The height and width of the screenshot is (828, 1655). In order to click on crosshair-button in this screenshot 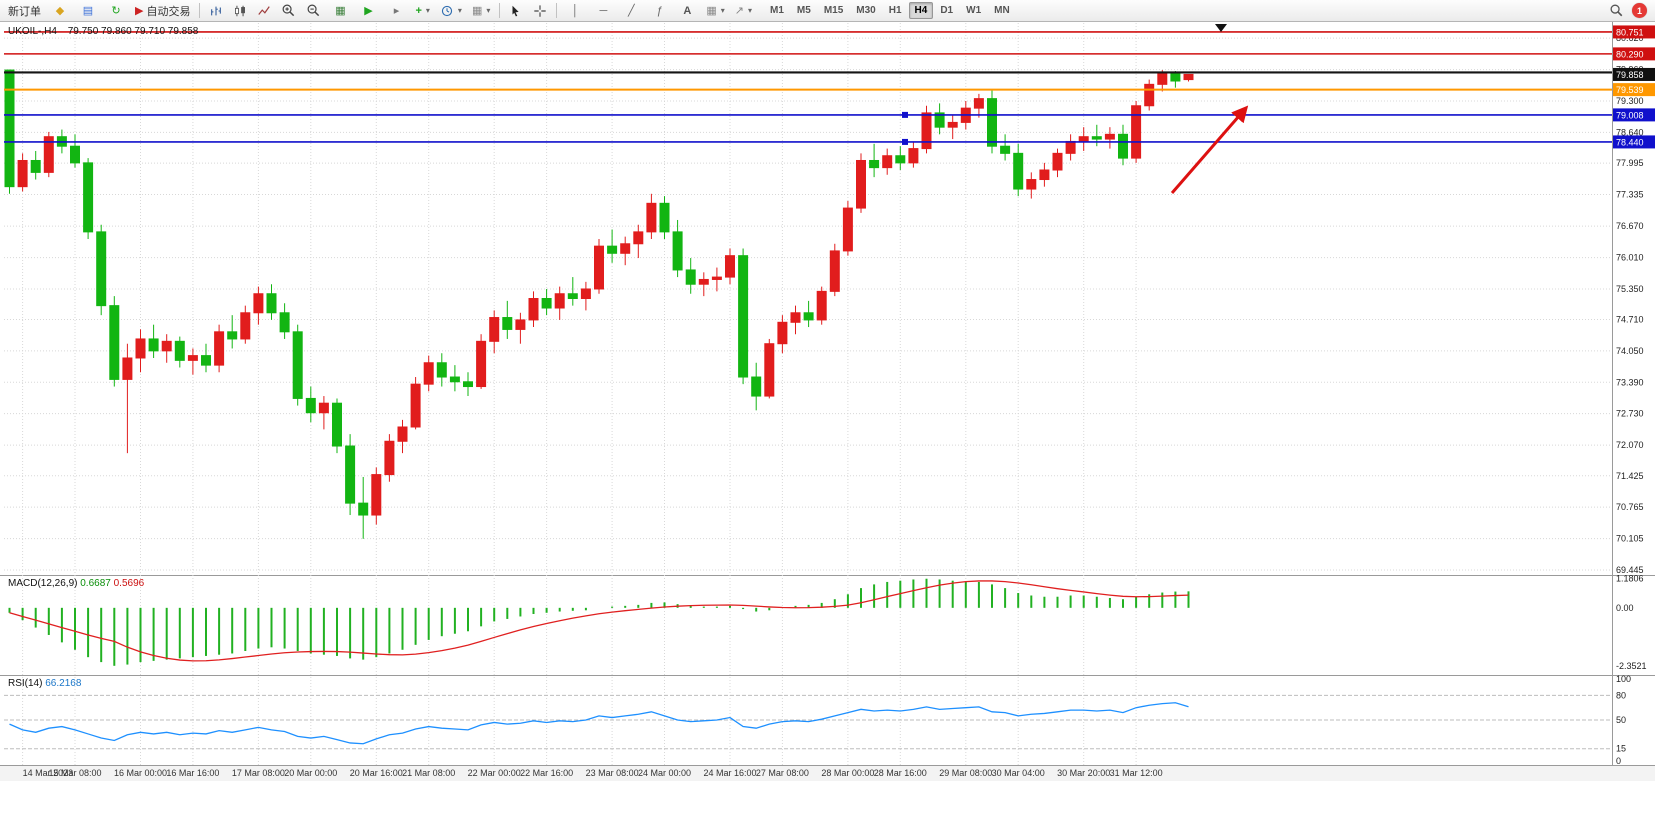, I will do `click(540, 11)`.